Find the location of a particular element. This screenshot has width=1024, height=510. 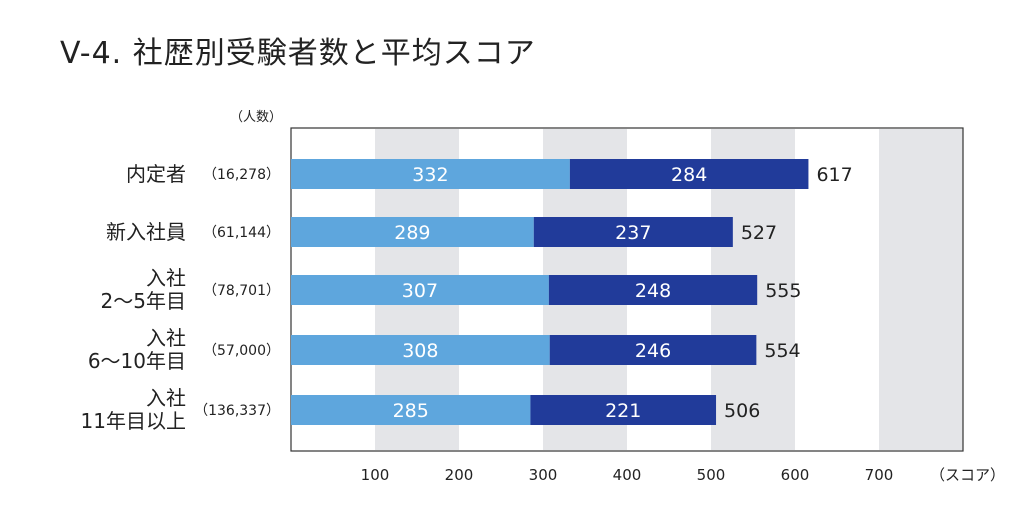

data-label: 246 is located at coordinates (653, 351).